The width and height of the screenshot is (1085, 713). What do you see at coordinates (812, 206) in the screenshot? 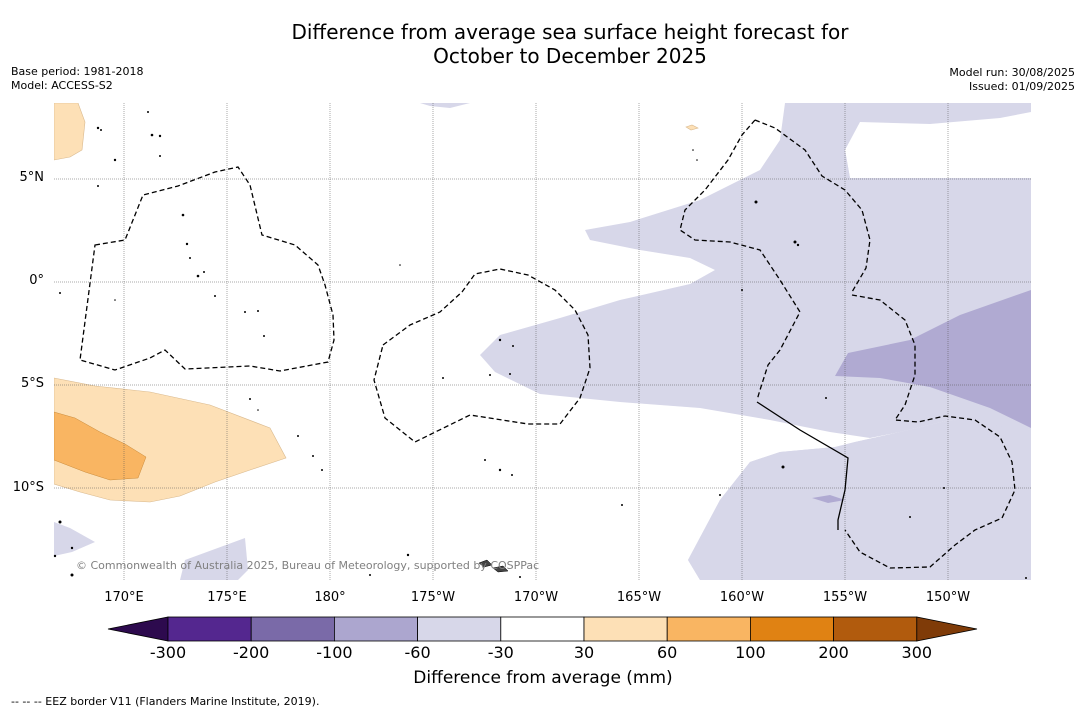
I see `eez-kiribati-line` at bounding box center [812, 206].